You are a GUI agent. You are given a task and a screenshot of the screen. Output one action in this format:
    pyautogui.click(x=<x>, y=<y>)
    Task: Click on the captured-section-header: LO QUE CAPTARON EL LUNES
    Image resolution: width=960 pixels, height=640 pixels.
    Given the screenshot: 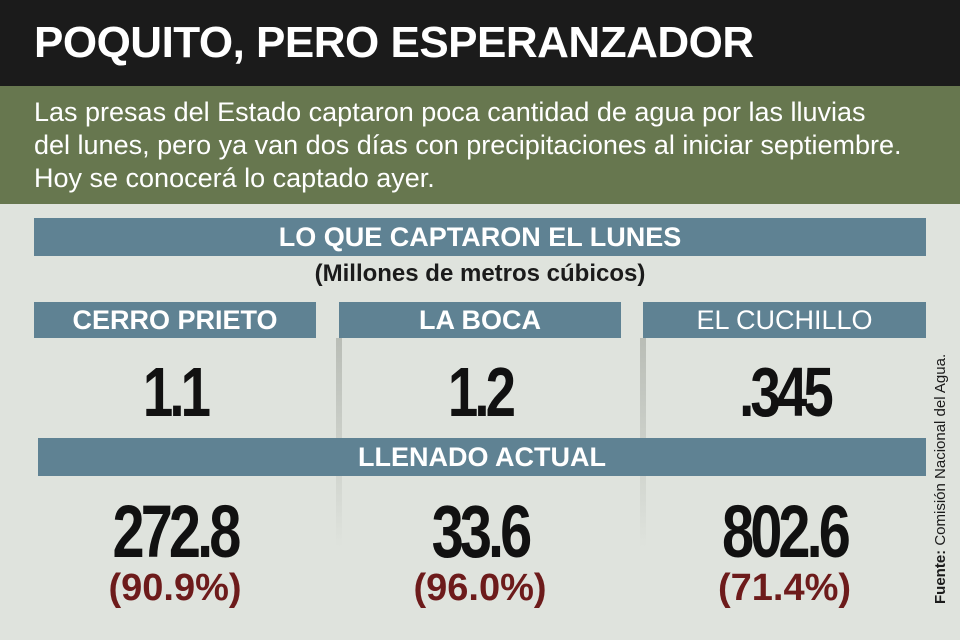 What is the action you would take?
    pyautogui.click(x=480, y=237)
    